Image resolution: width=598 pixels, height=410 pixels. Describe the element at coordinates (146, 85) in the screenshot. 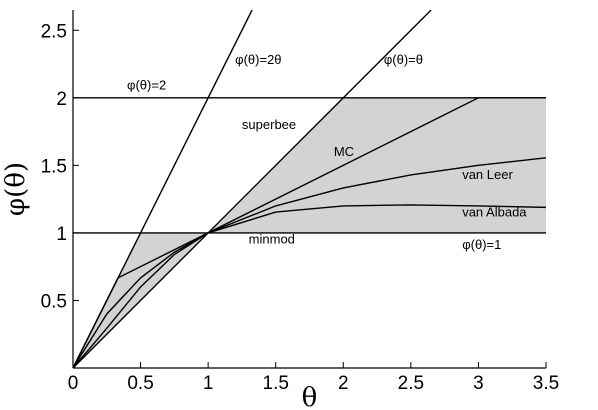

I see `annotation-phi-2: φ(θ)=2` at that location.